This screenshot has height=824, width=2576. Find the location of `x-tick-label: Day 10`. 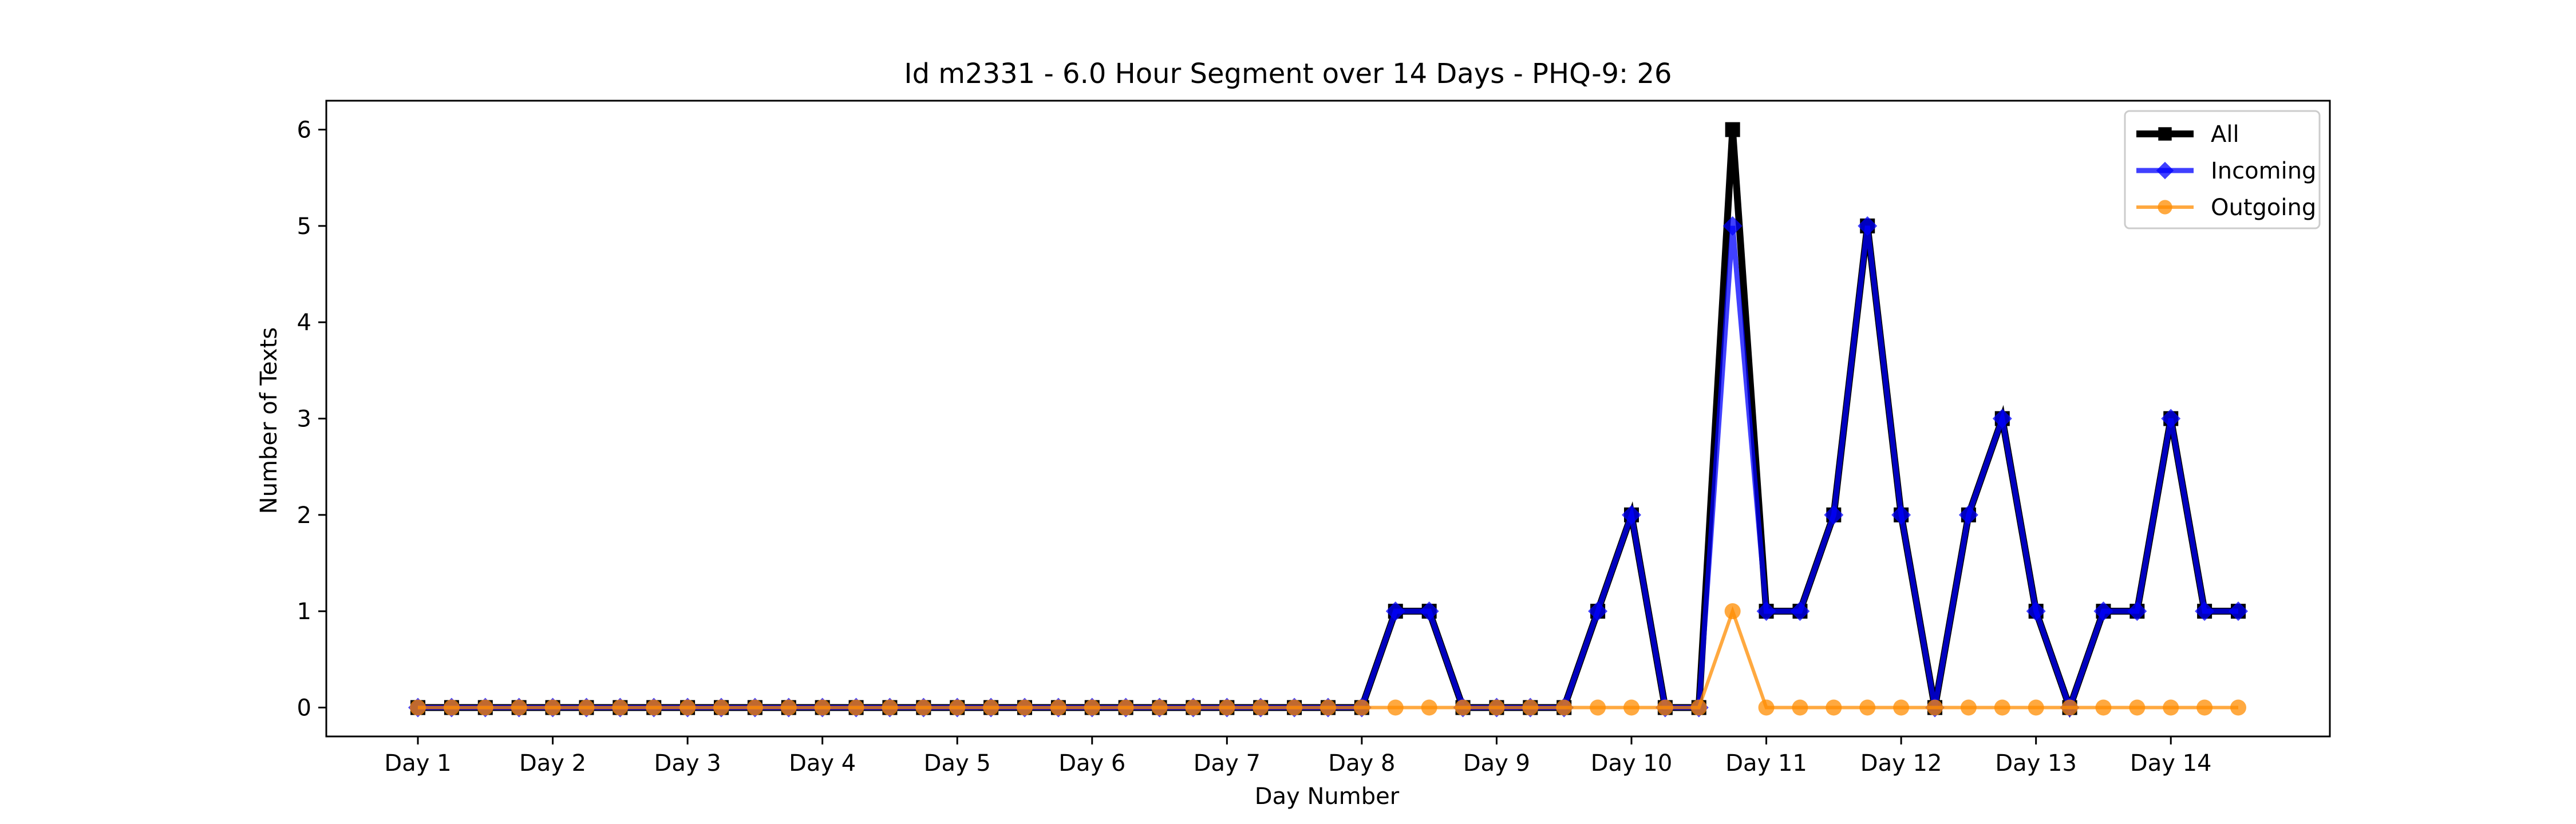

x-tick-label: Day 10 is located at coordinates (1632, 763).